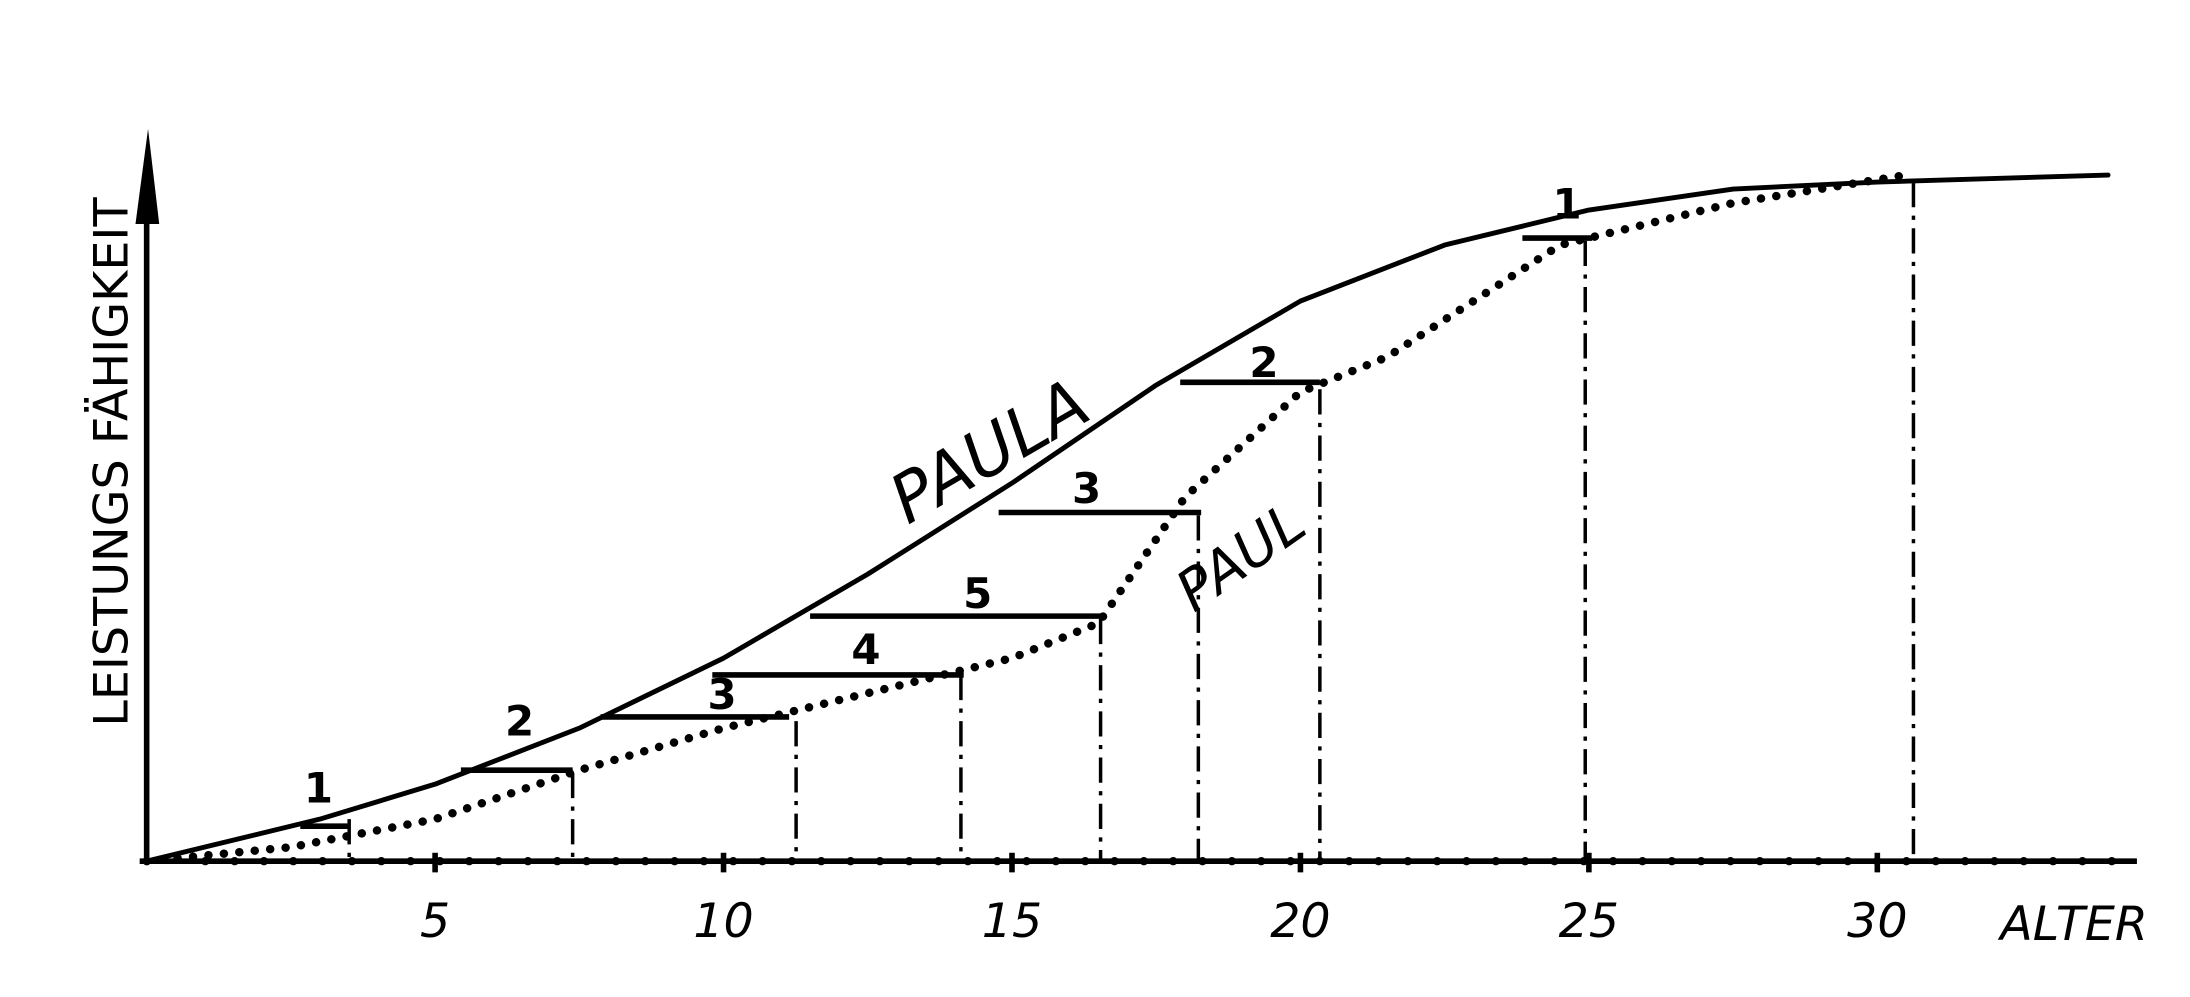 The height and width of the screenshot is (997, 2190). Describe the element at coordinates (147, 176) in the screenshot. I see `y-axis-arrow` at that location.